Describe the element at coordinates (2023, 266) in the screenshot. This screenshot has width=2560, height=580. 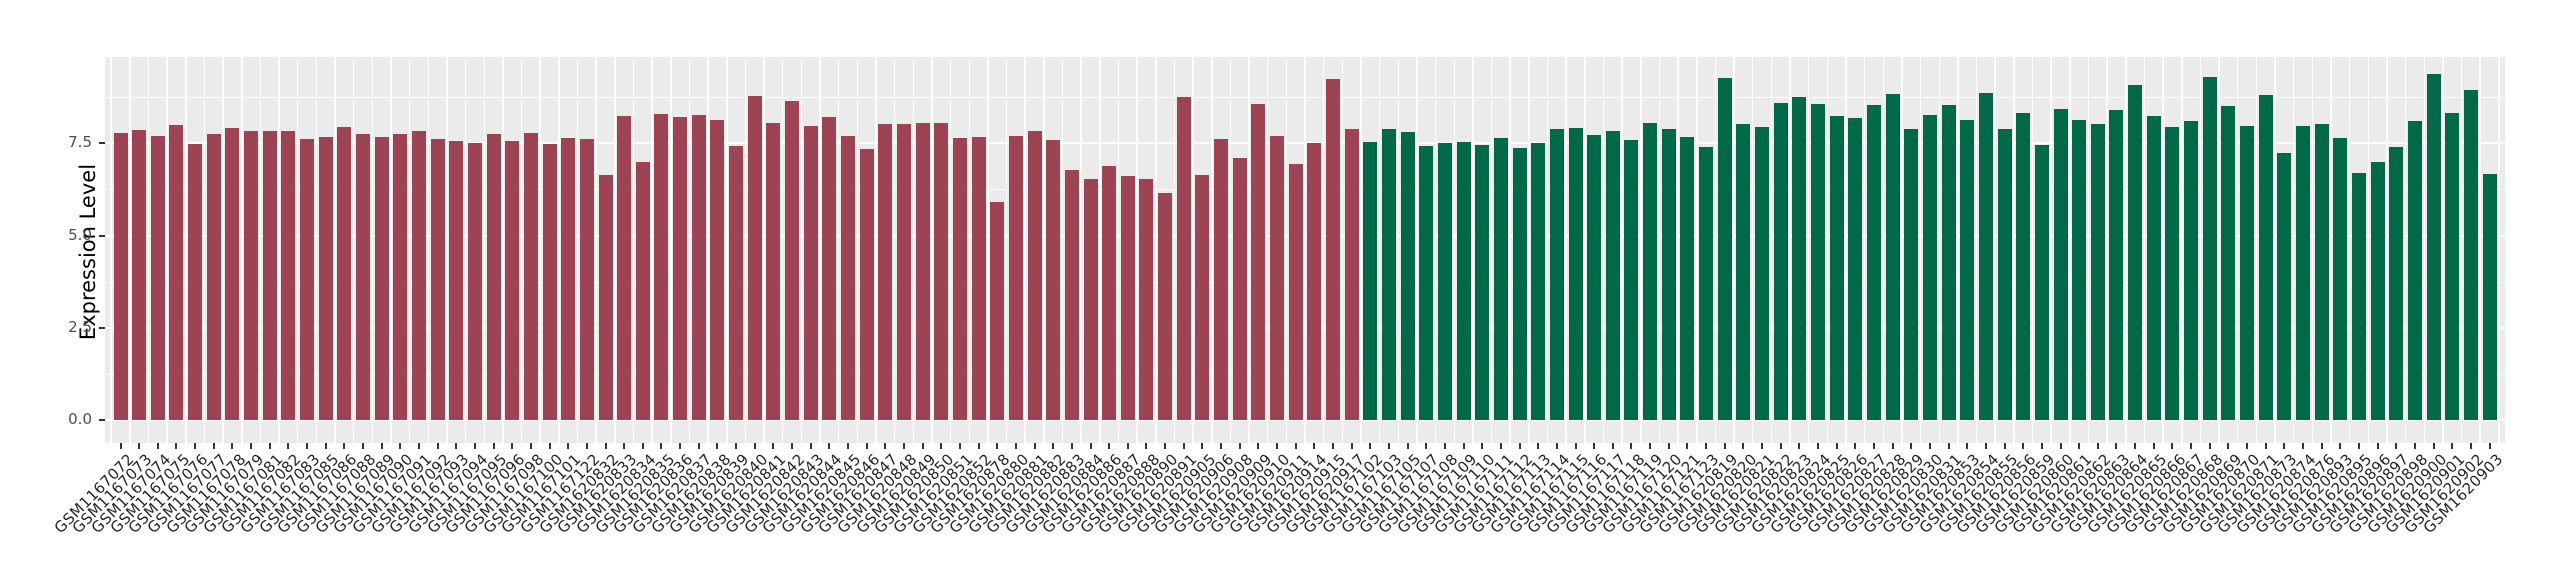
I see `bar-GSM1620856` at that location.